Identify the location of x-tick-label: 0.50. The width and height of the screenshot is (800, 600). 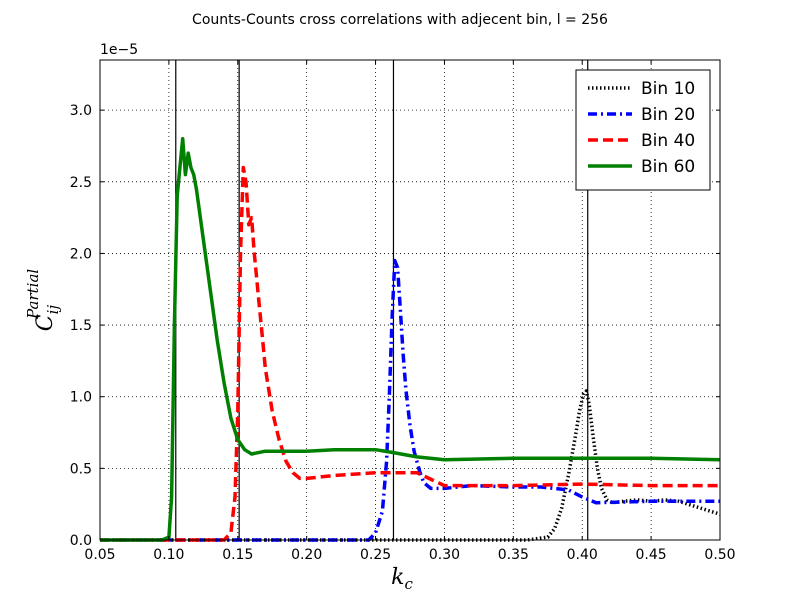
(719, 555).